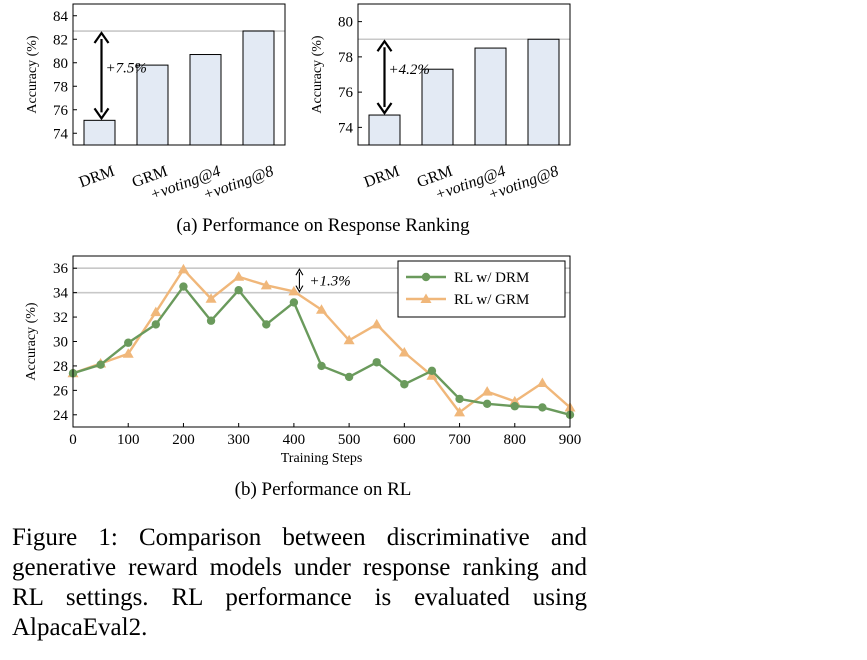 The image size is (867, 660). Describe the element at coordinates (60, 367) in the screenshot. I see `y-tick-label: 28` at that location.